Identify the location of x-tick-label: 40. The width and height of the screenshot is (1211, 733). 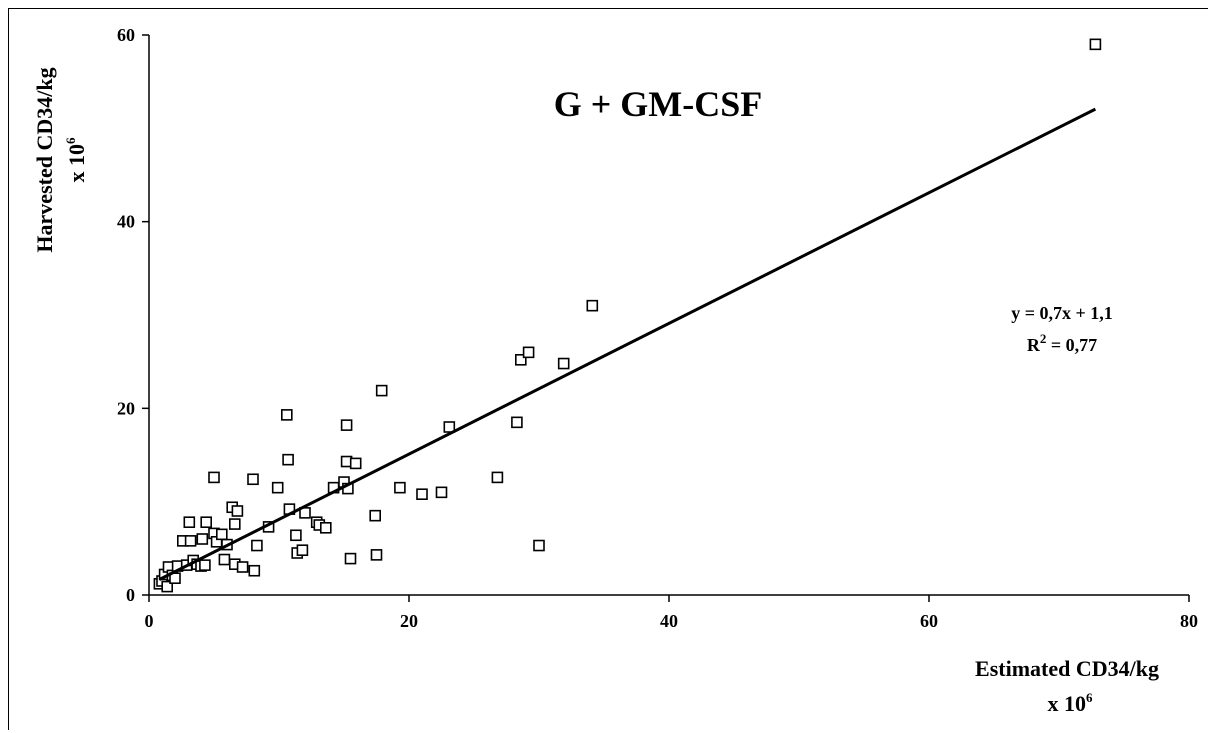
(669, 621).